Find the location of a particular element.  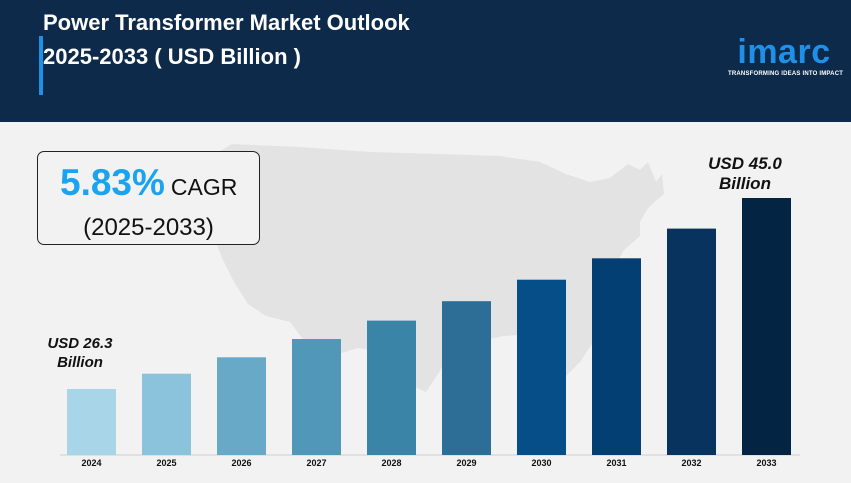

cagr-value: 5.83% is located at coordinates (112, 182).